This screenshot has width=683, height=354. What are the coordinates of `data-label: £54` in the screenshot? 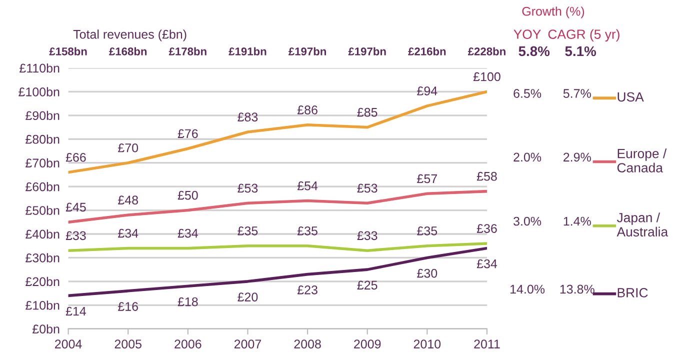 It's located at (307, 185).